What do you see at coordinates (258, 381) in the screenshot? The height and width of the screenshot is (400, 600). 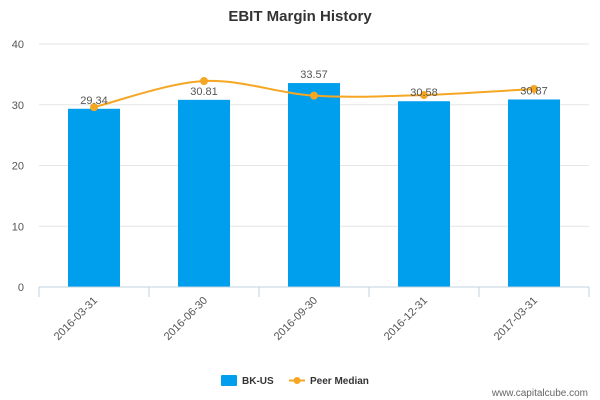 I see `legend-label-bk-us: BK-US` at bounding box center [258, 381].